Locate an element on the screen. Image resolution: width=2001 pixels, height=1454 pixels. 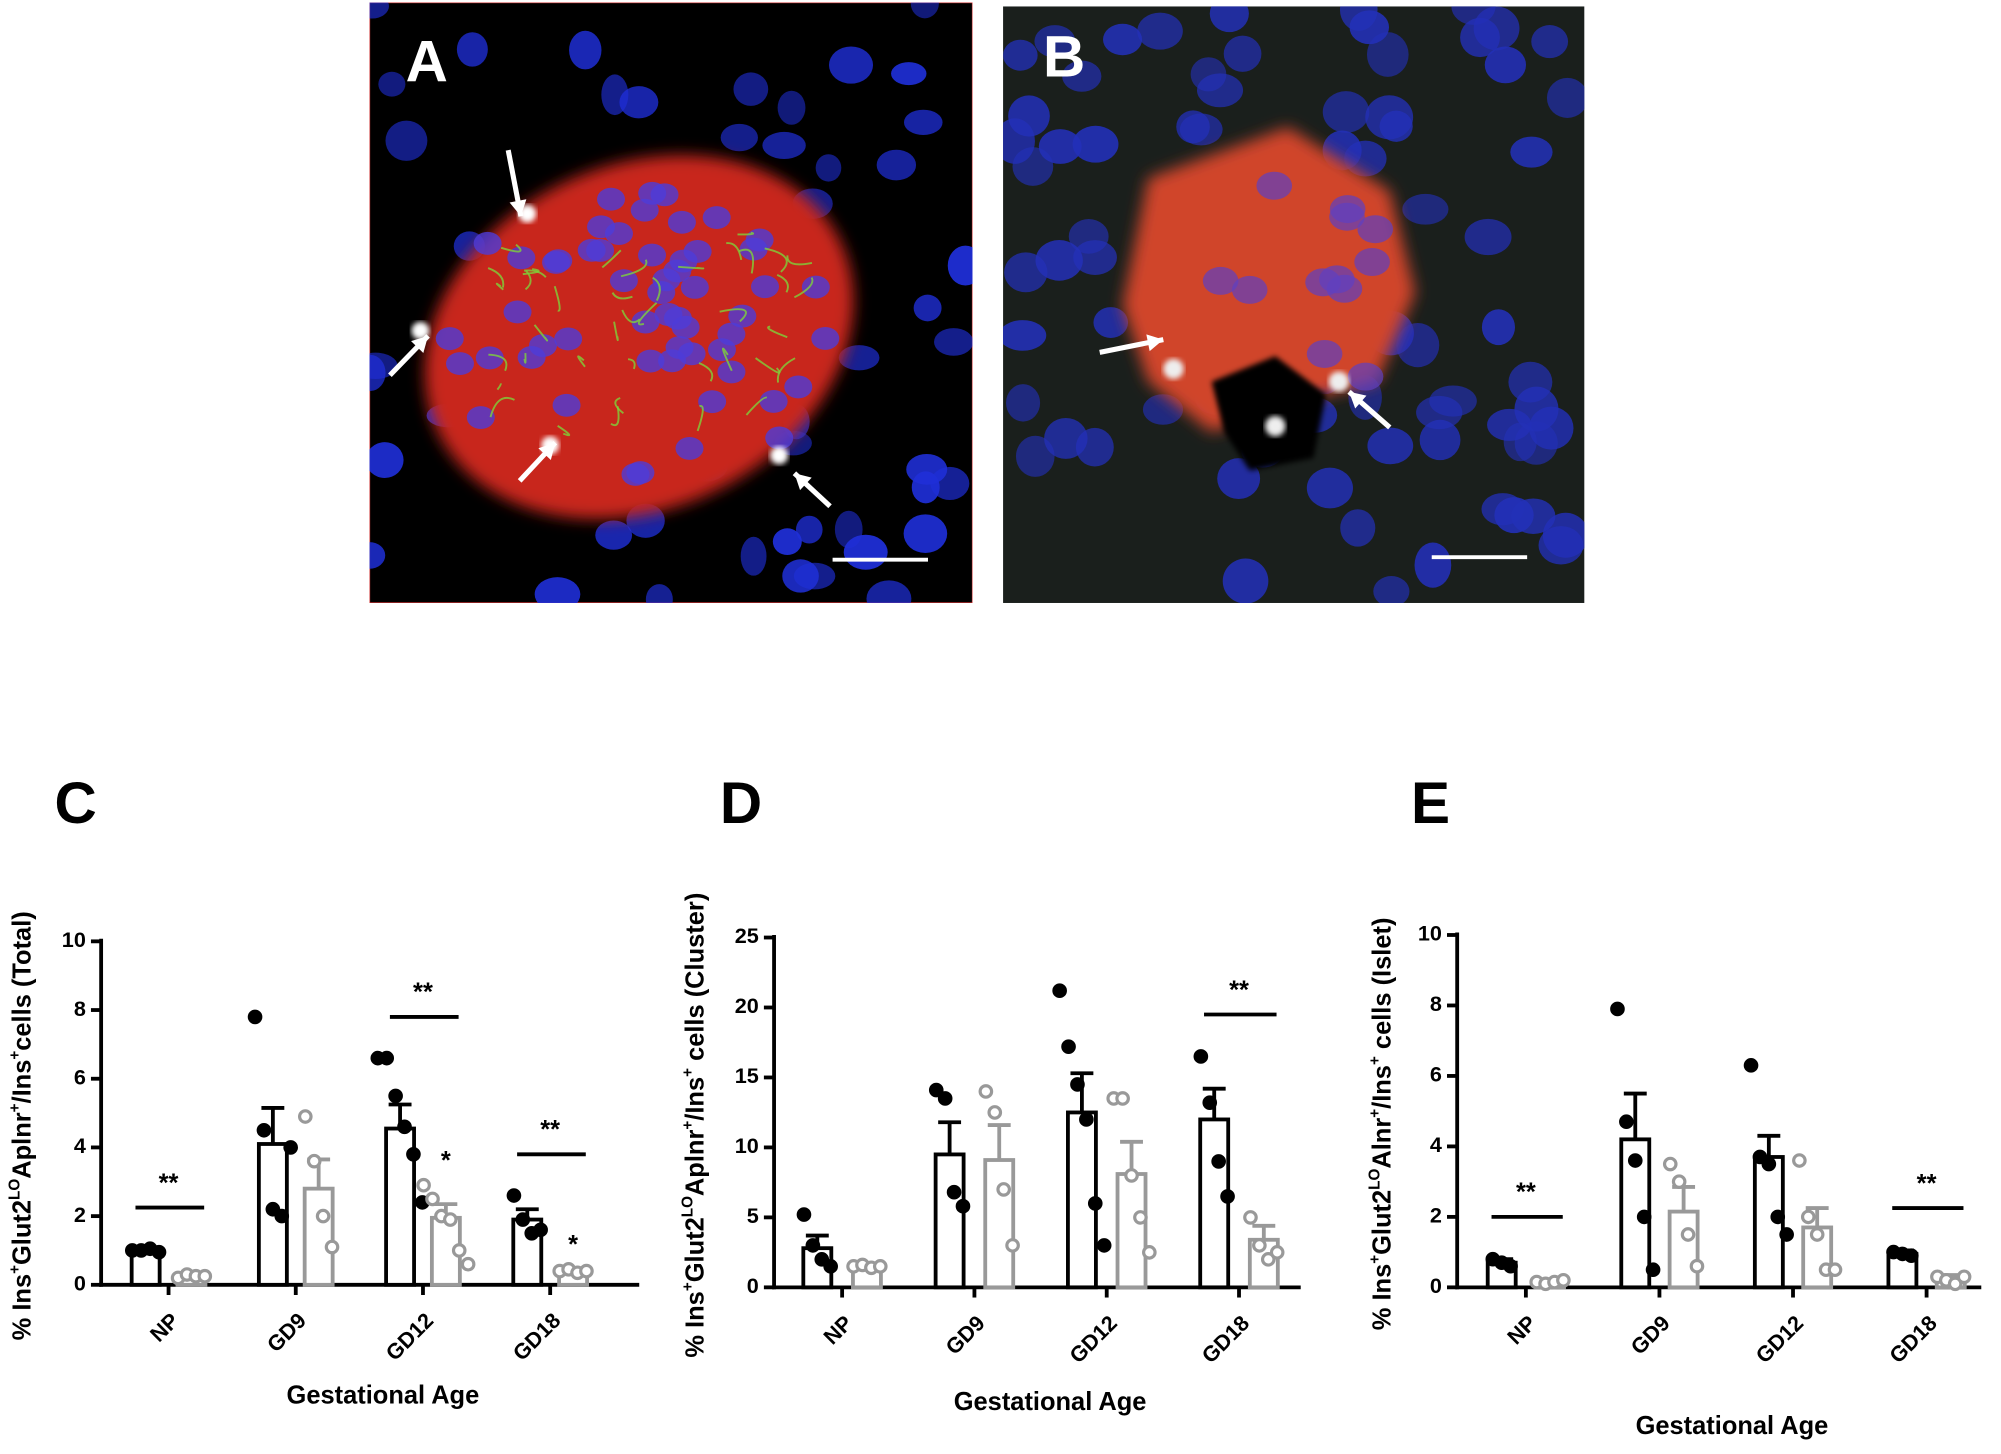
y-tick-label: 4 is located at coordinates (80, 1145).